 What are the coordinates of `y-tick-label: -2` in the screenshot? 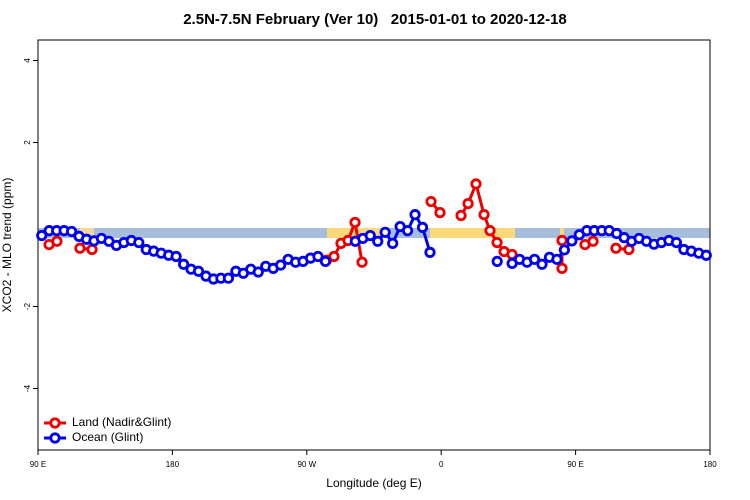 It's located at (27, 306).